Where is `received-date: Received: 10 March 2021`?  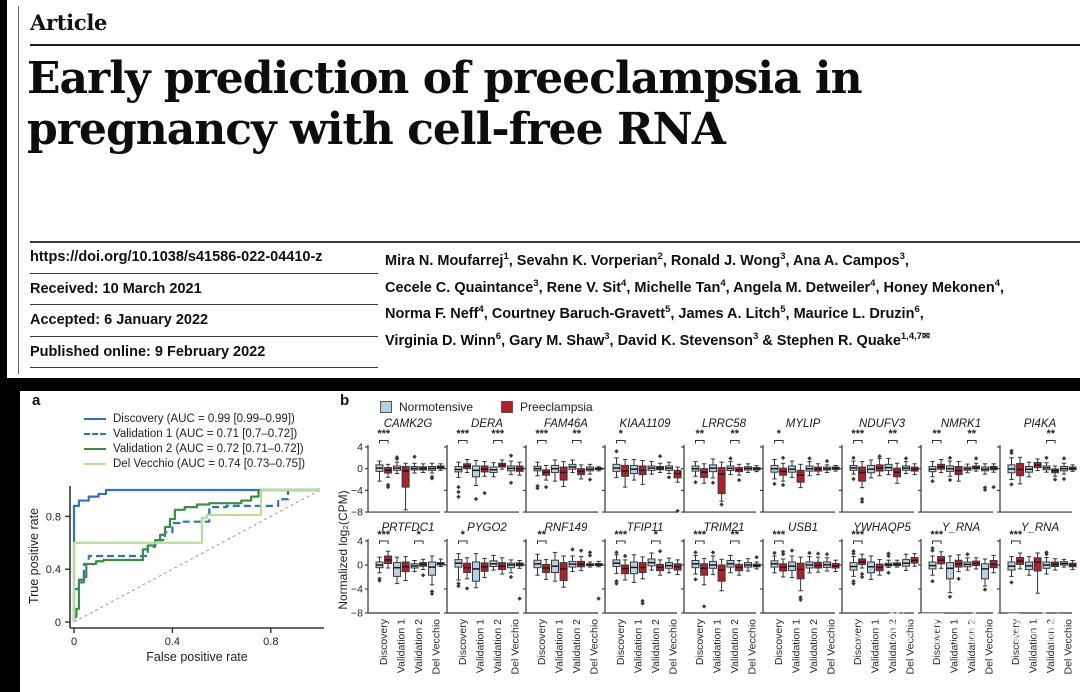
received-date: Received: 10 March 2021 is located at coordinates (204, 289).